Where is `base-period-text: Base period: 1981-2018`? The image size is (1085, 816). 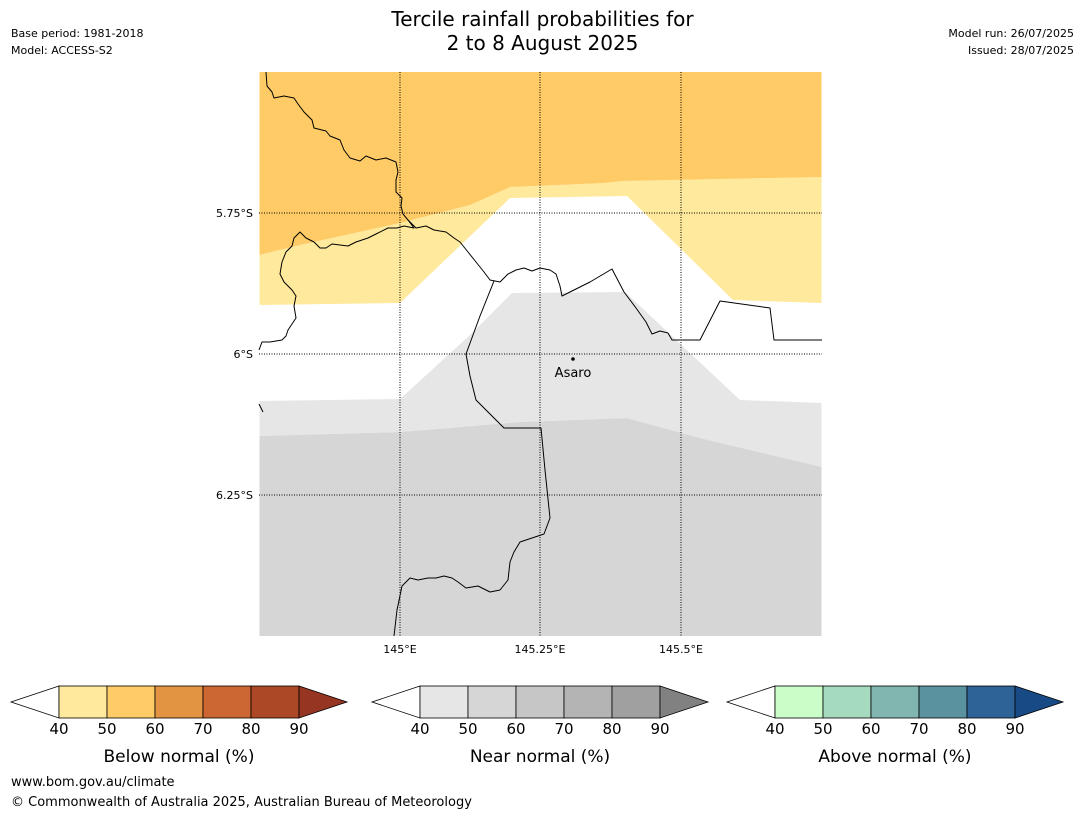 base-period-text: Base period: 1981-2018 is located at coordinates (77, 33).